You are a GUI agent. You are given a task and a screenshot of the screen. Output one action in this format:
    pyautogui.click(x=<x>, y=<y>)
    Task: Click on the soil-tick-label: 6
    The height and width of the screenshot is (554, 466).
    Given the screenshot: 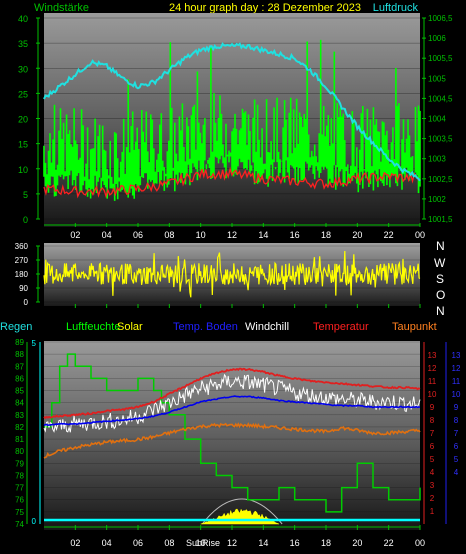 What is the action you would take?
    pyautogui.click(x=456, y=446)
    